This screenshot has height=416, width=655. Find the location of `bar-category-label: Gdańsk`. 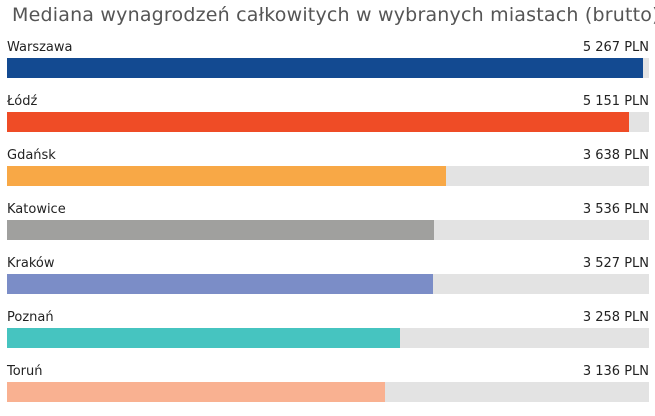

bar-category-label: Gdańsk is located at coordinates (31, 155).